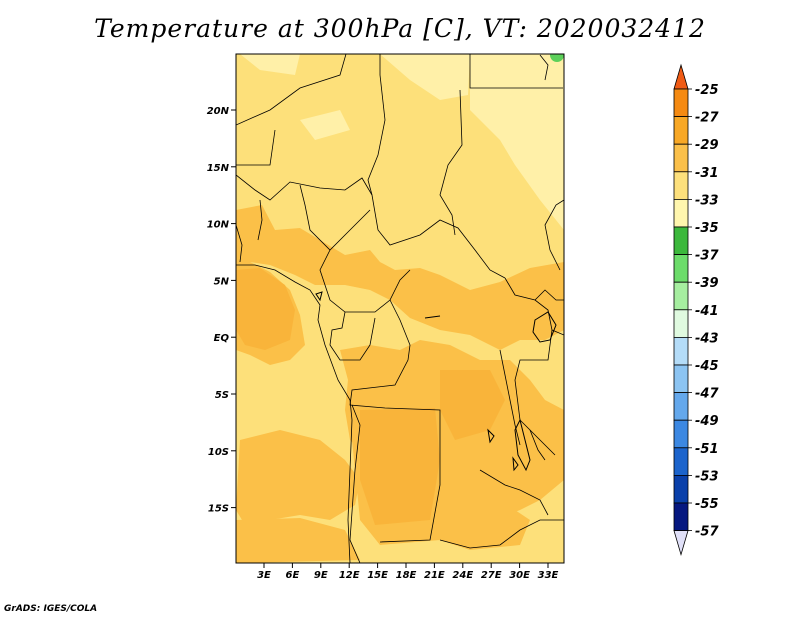 The height and width of the screenshot is (618, 800). Describe the element at coordinates (222, 281) in the screenshot. I see `lat-tick-label: 5N` at that location.